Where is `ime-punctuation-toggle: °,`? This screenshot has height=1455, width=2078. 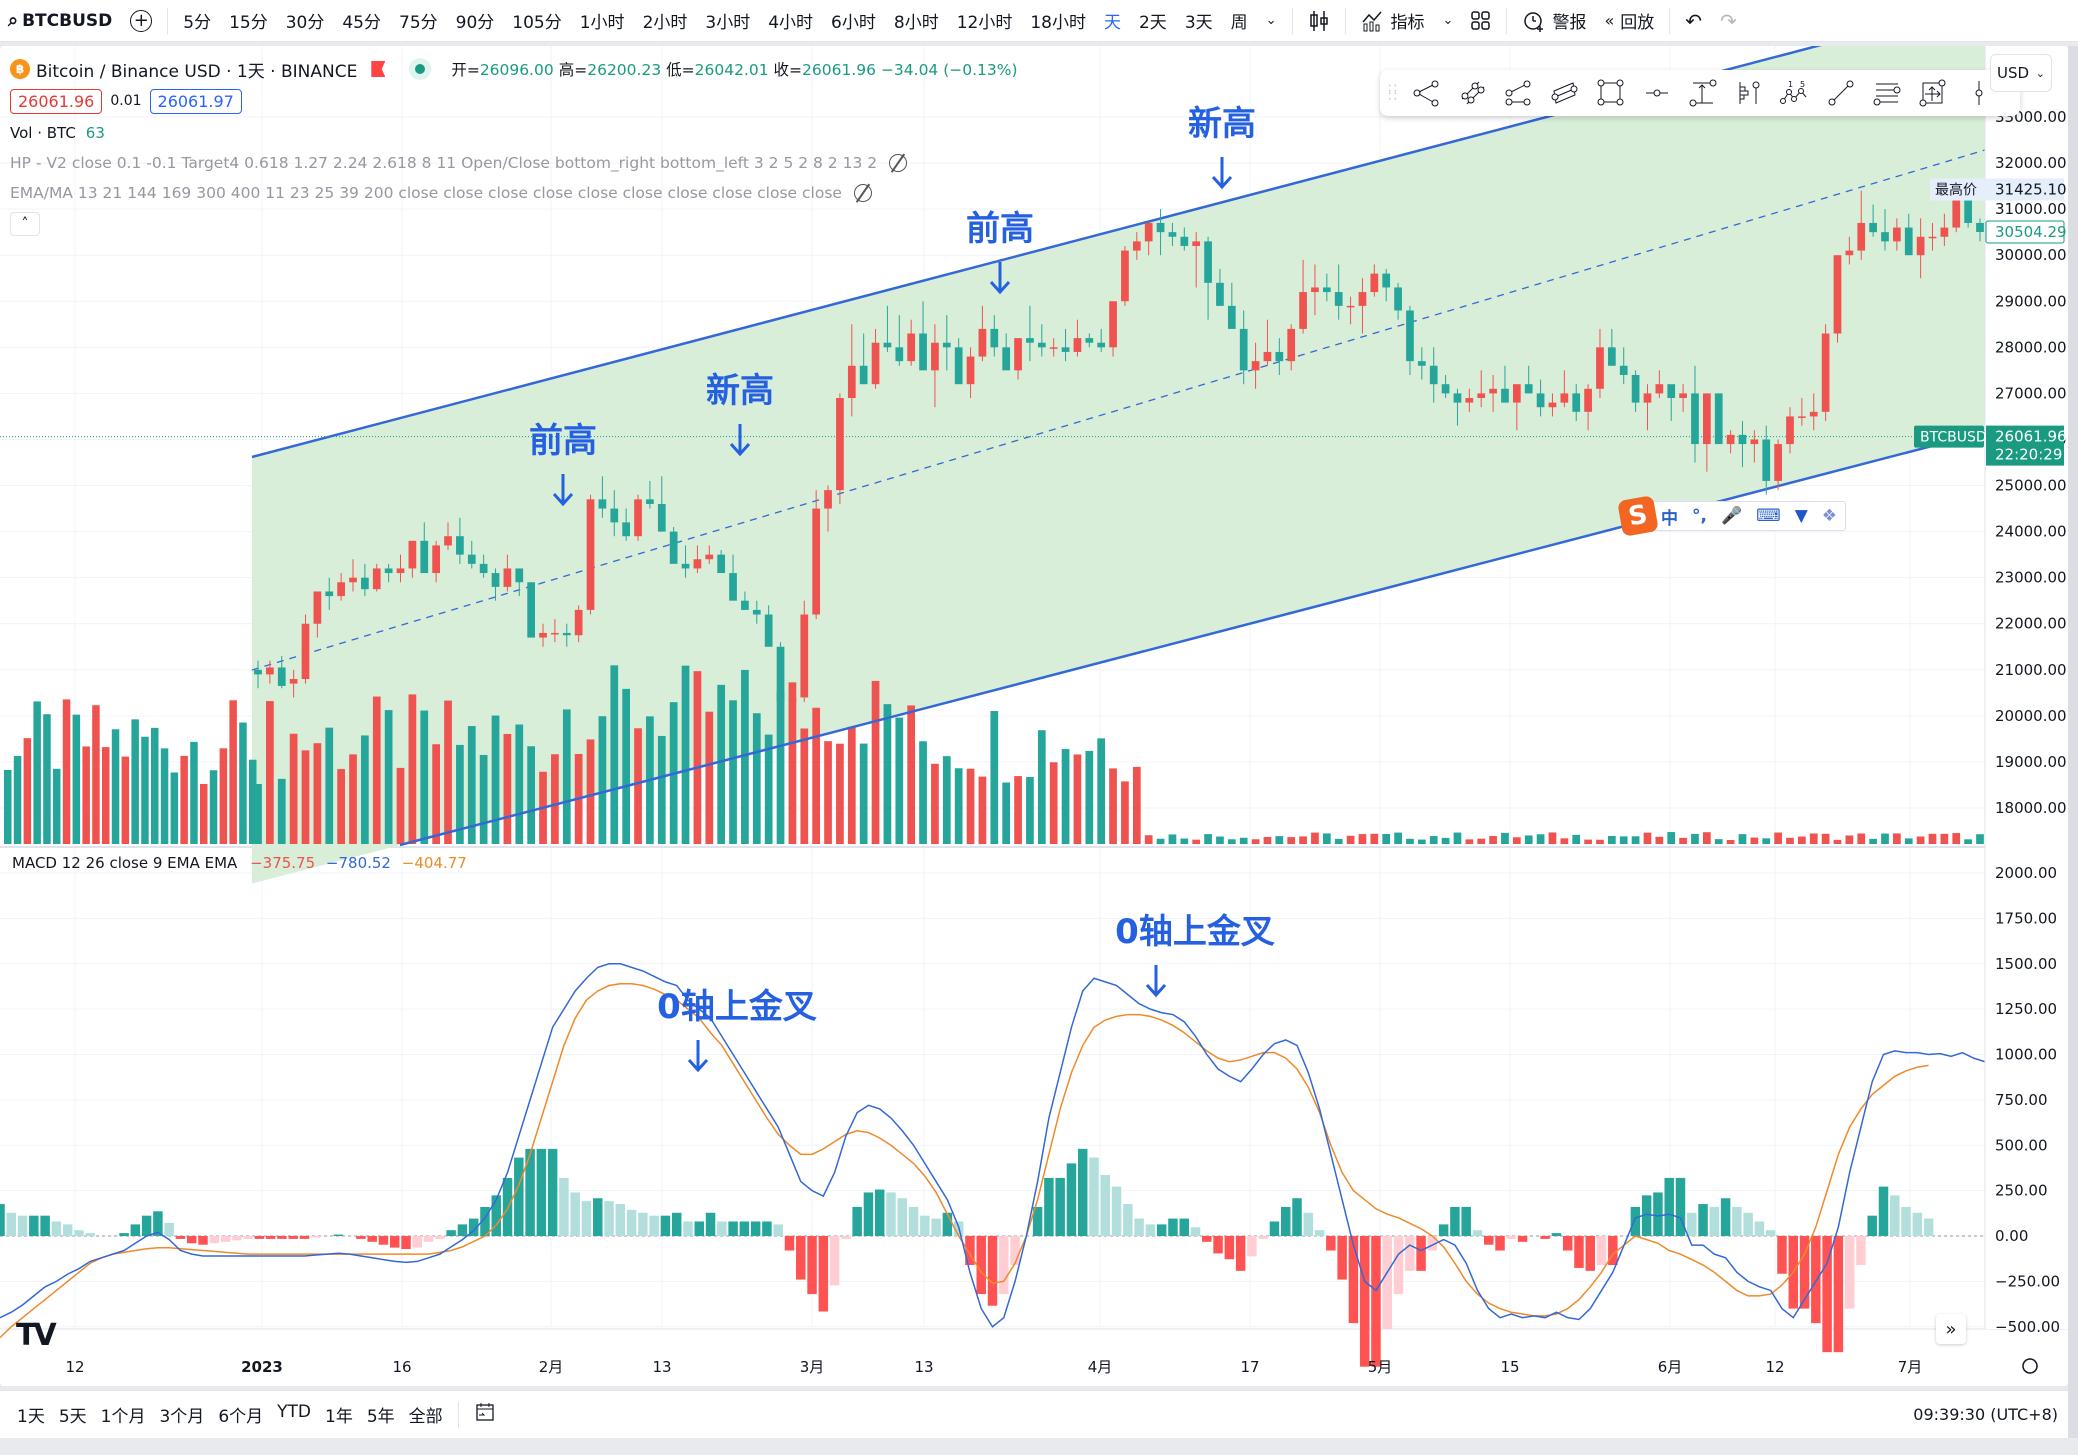
ime-punctuation-toggle: °, is located at coordinates (1699, 516).